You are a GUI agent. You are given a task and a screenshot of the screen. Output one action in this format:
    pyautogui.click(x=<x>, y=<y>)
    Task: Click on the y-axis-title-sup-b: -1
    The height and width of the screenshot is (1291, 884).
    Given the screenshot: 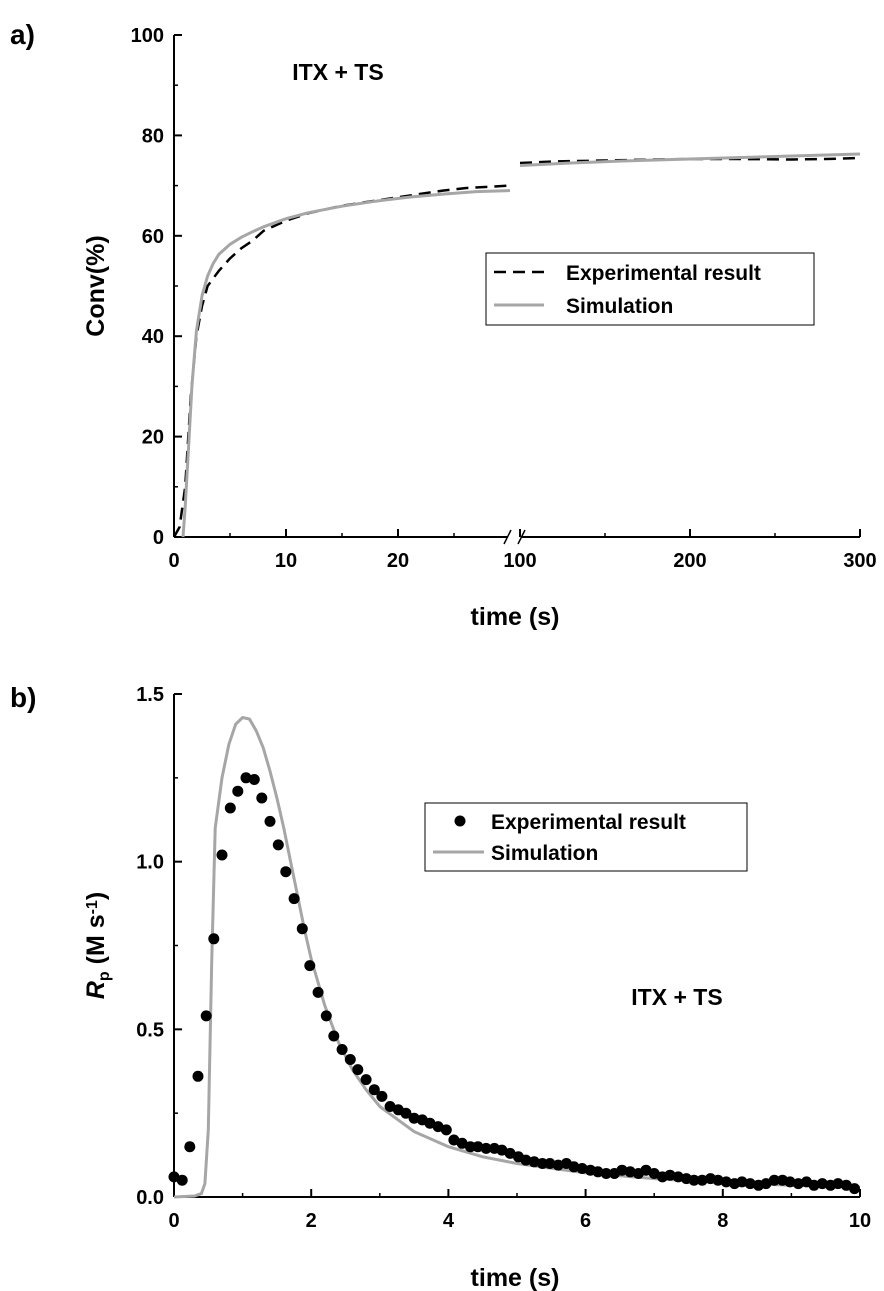 What is the action you would take?
    pyautogui.click(x=92, y=907)
    